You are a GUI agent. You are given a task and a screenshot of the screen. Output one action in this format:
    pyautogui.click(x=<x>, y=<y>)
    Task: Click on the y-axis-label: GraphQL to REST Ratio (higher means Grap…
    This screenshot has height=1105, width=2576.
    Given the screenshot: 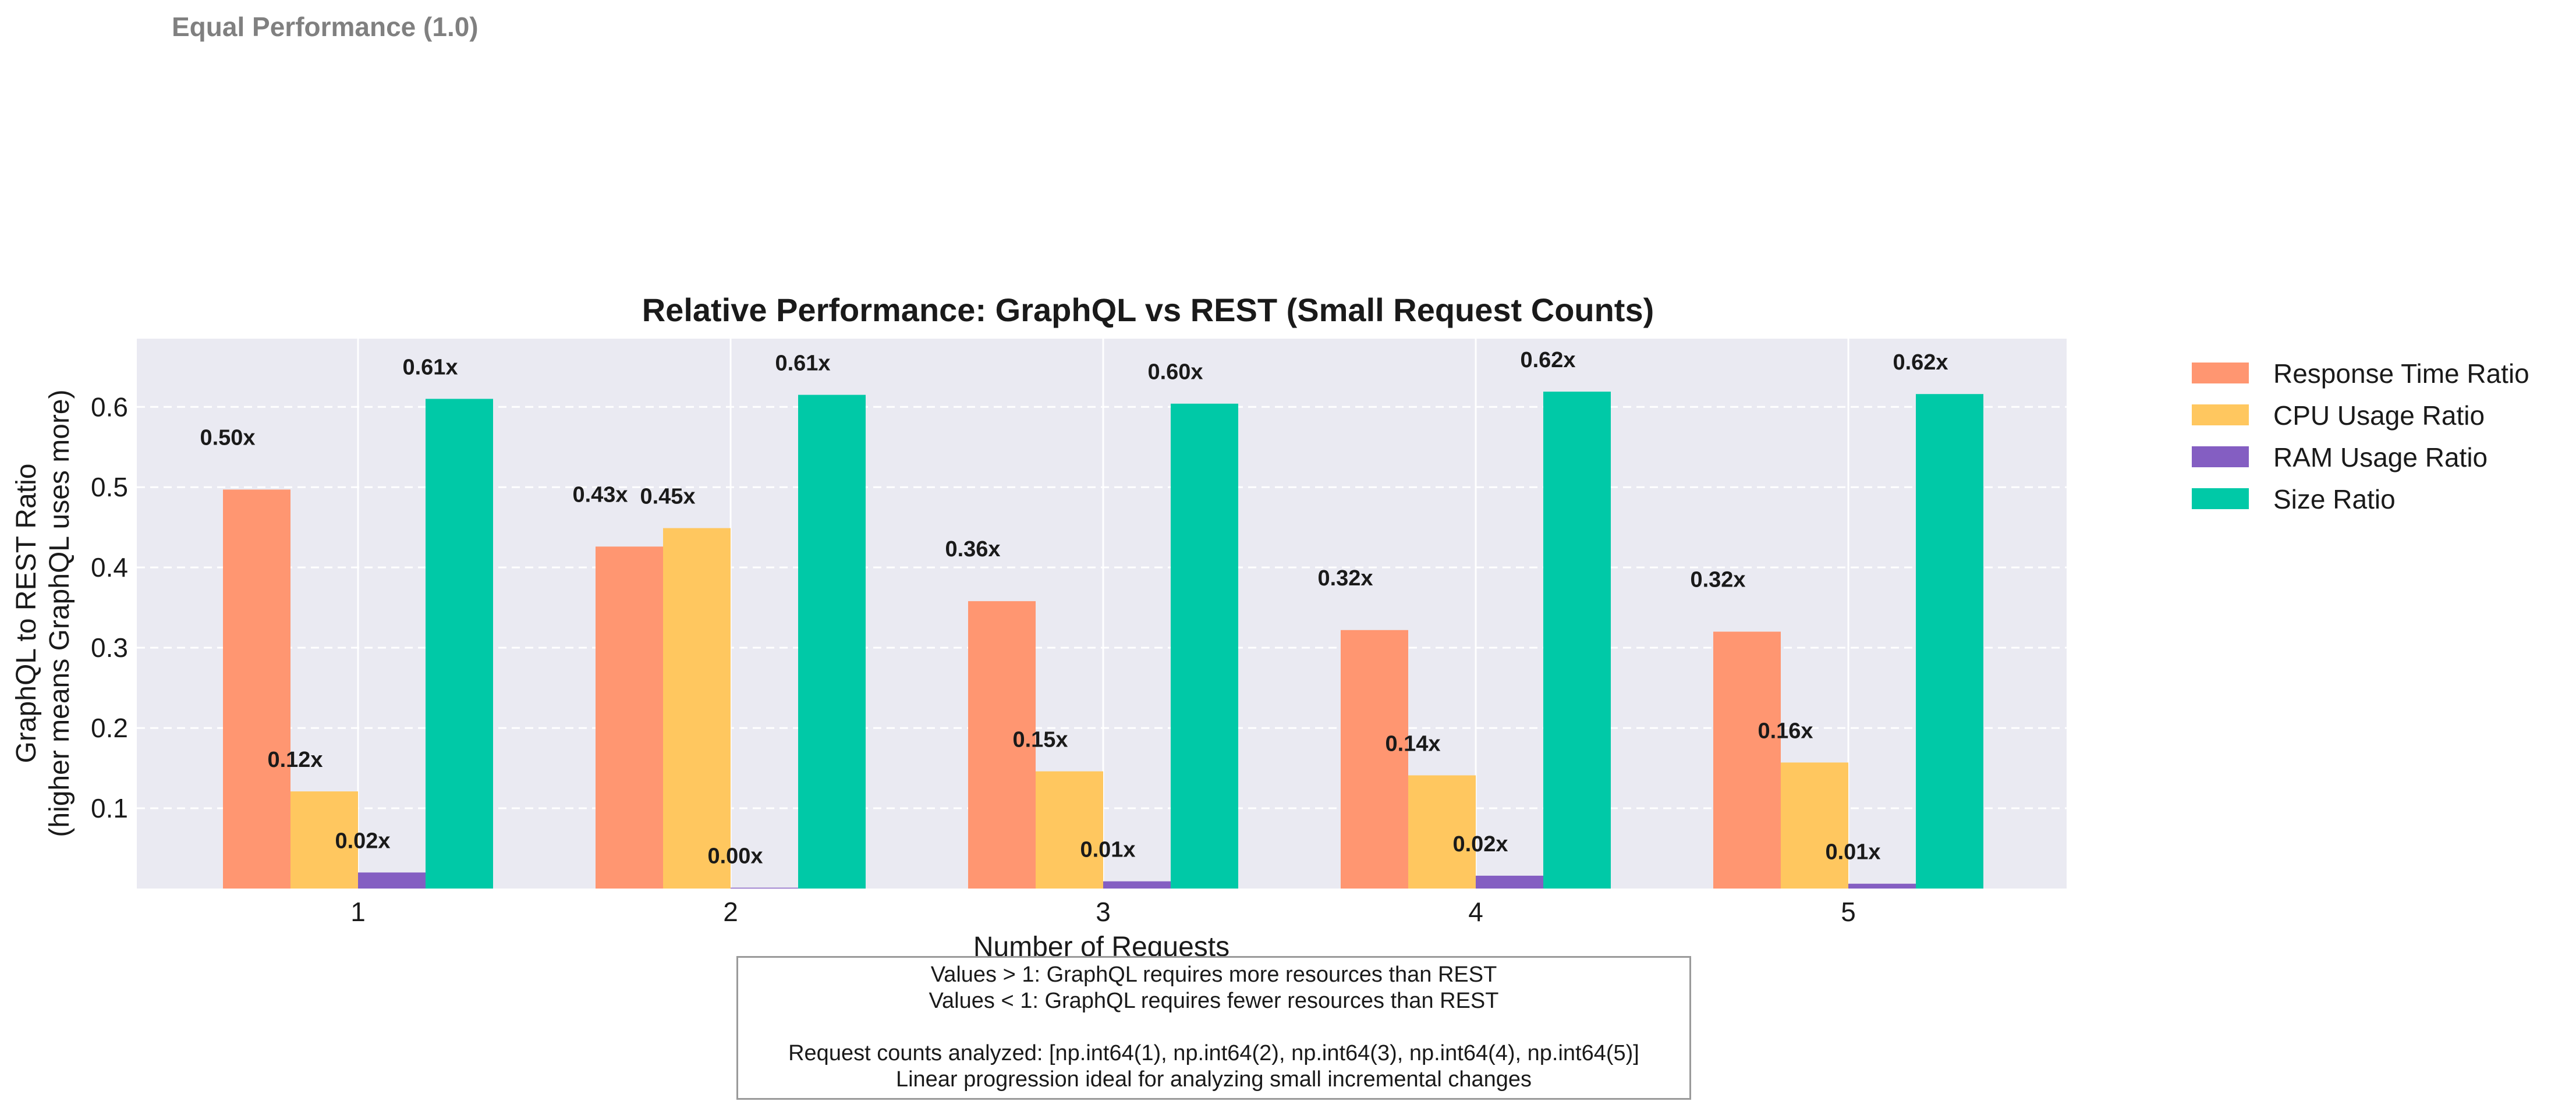 What is the action you would take?
    pyautogui.click(x=43, y=613)
    